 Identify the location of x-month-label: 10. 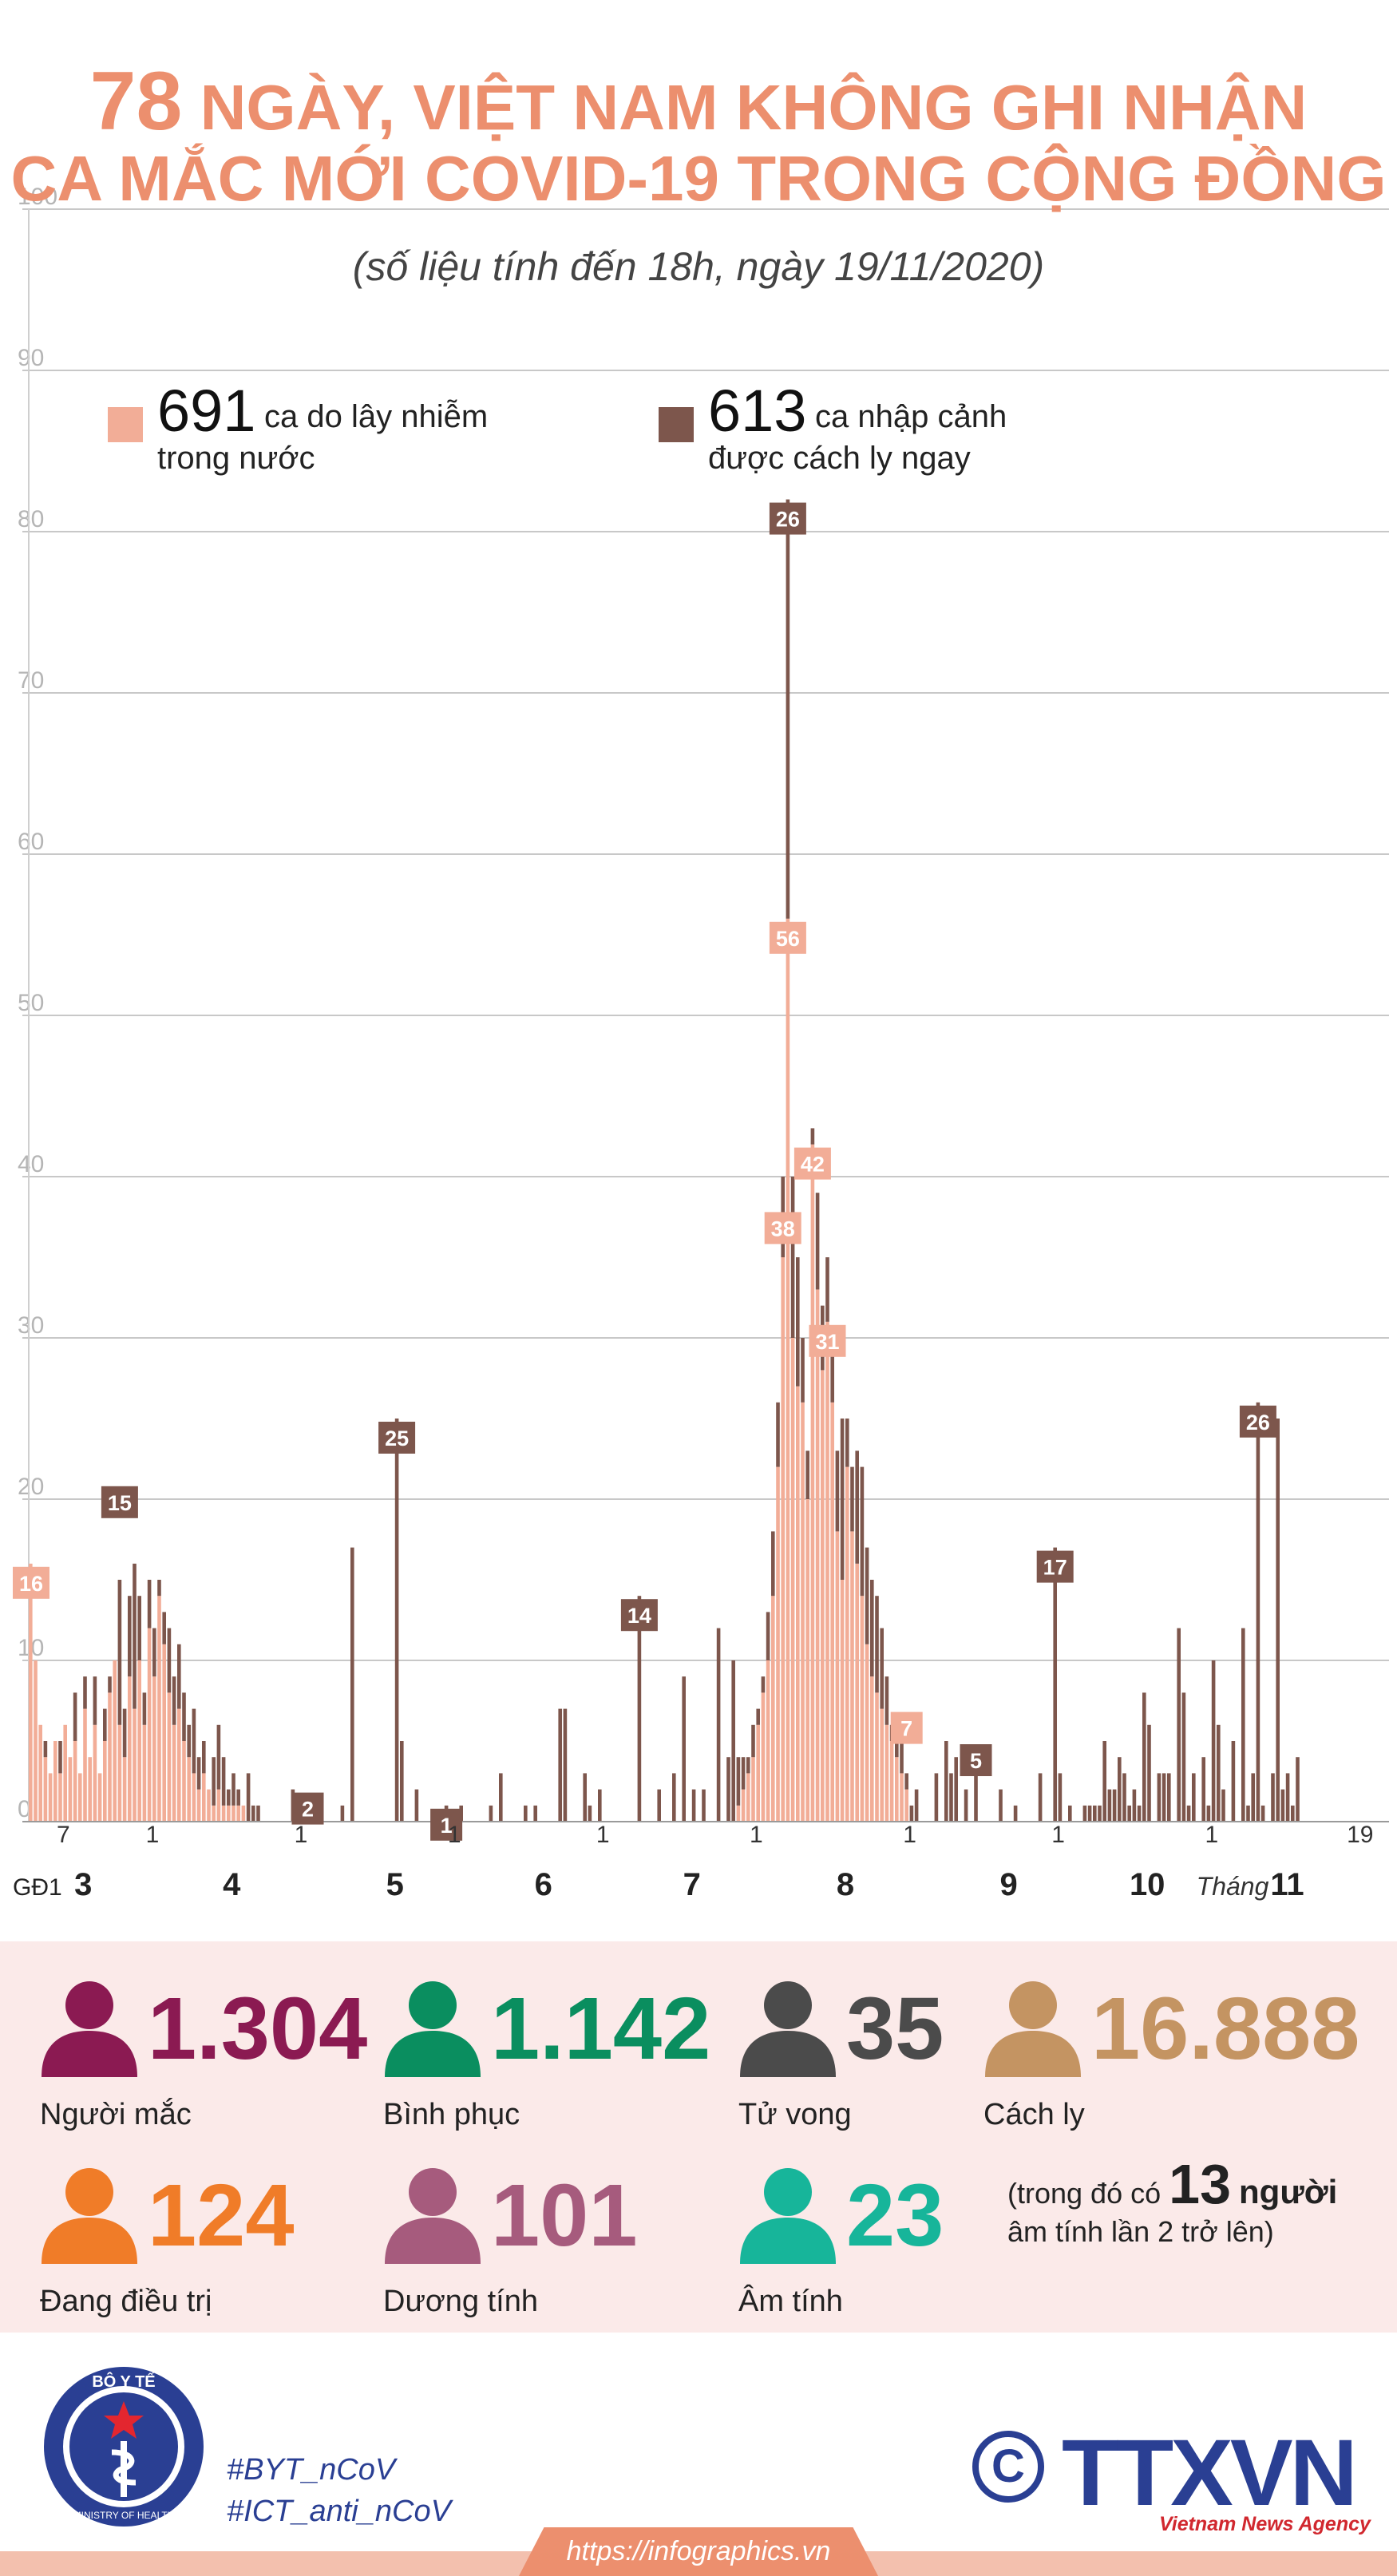
(1147, 1884).